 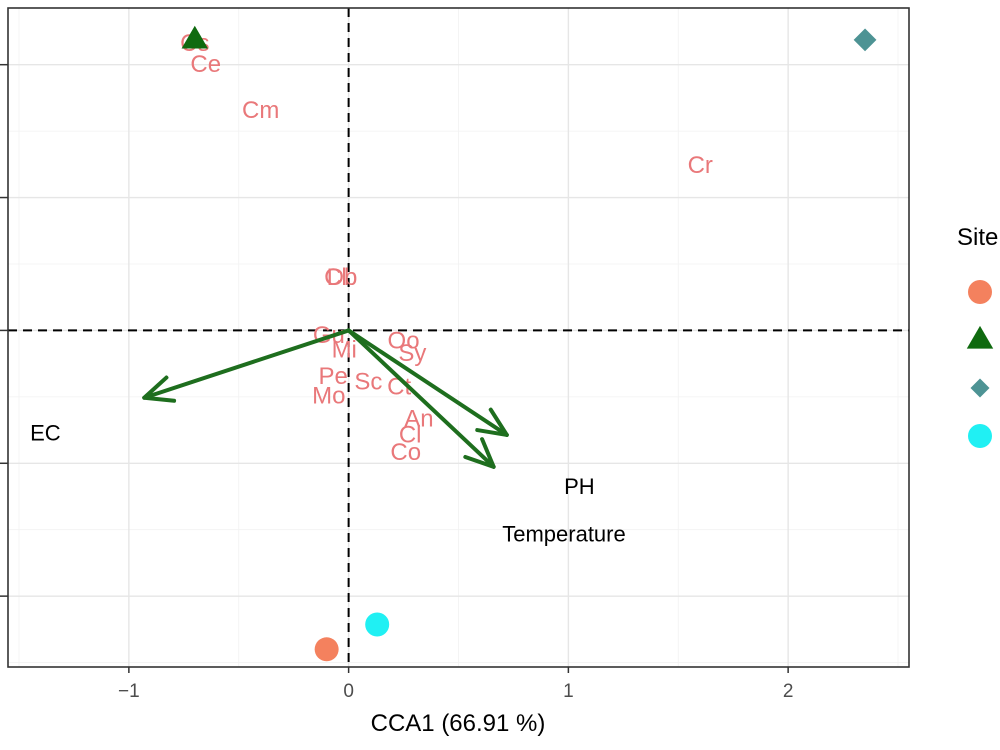 I want to click on species-label: Mo, so click(x=328, y=395).